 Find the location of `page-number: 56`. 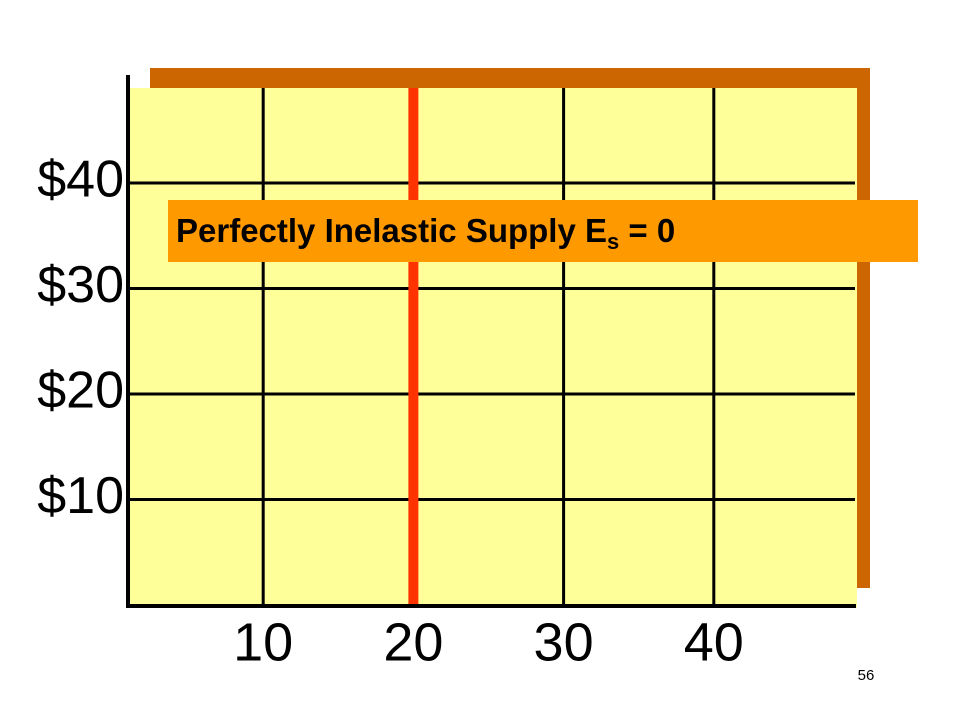

page-number: 56 is located at coordinates (866, 675).